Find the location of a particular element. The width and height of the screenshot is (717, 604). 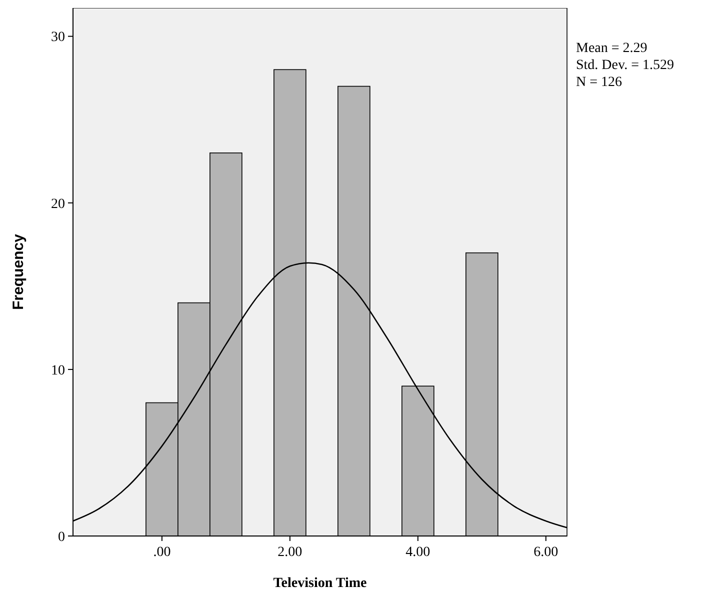

y-tick-label: 0 is located at coordinates (61, 537).